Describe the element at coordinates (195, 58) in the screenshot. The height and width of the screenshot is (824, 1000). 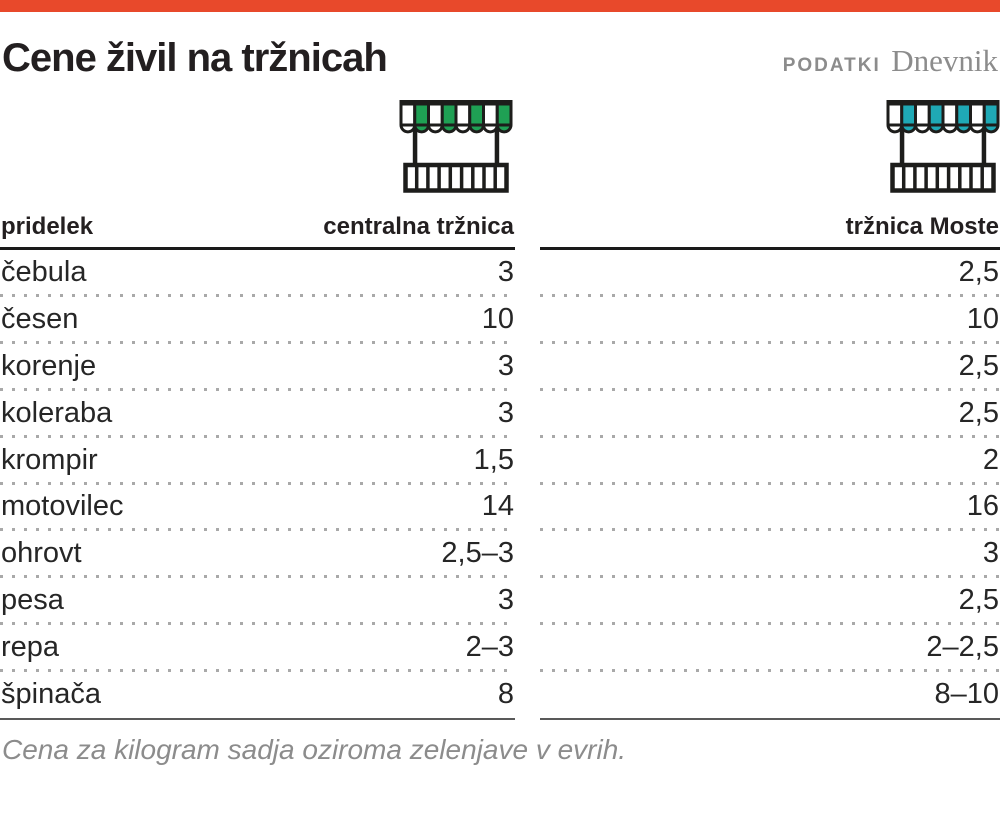
I see `page-title: Cene živil na tržnicah` at that location.